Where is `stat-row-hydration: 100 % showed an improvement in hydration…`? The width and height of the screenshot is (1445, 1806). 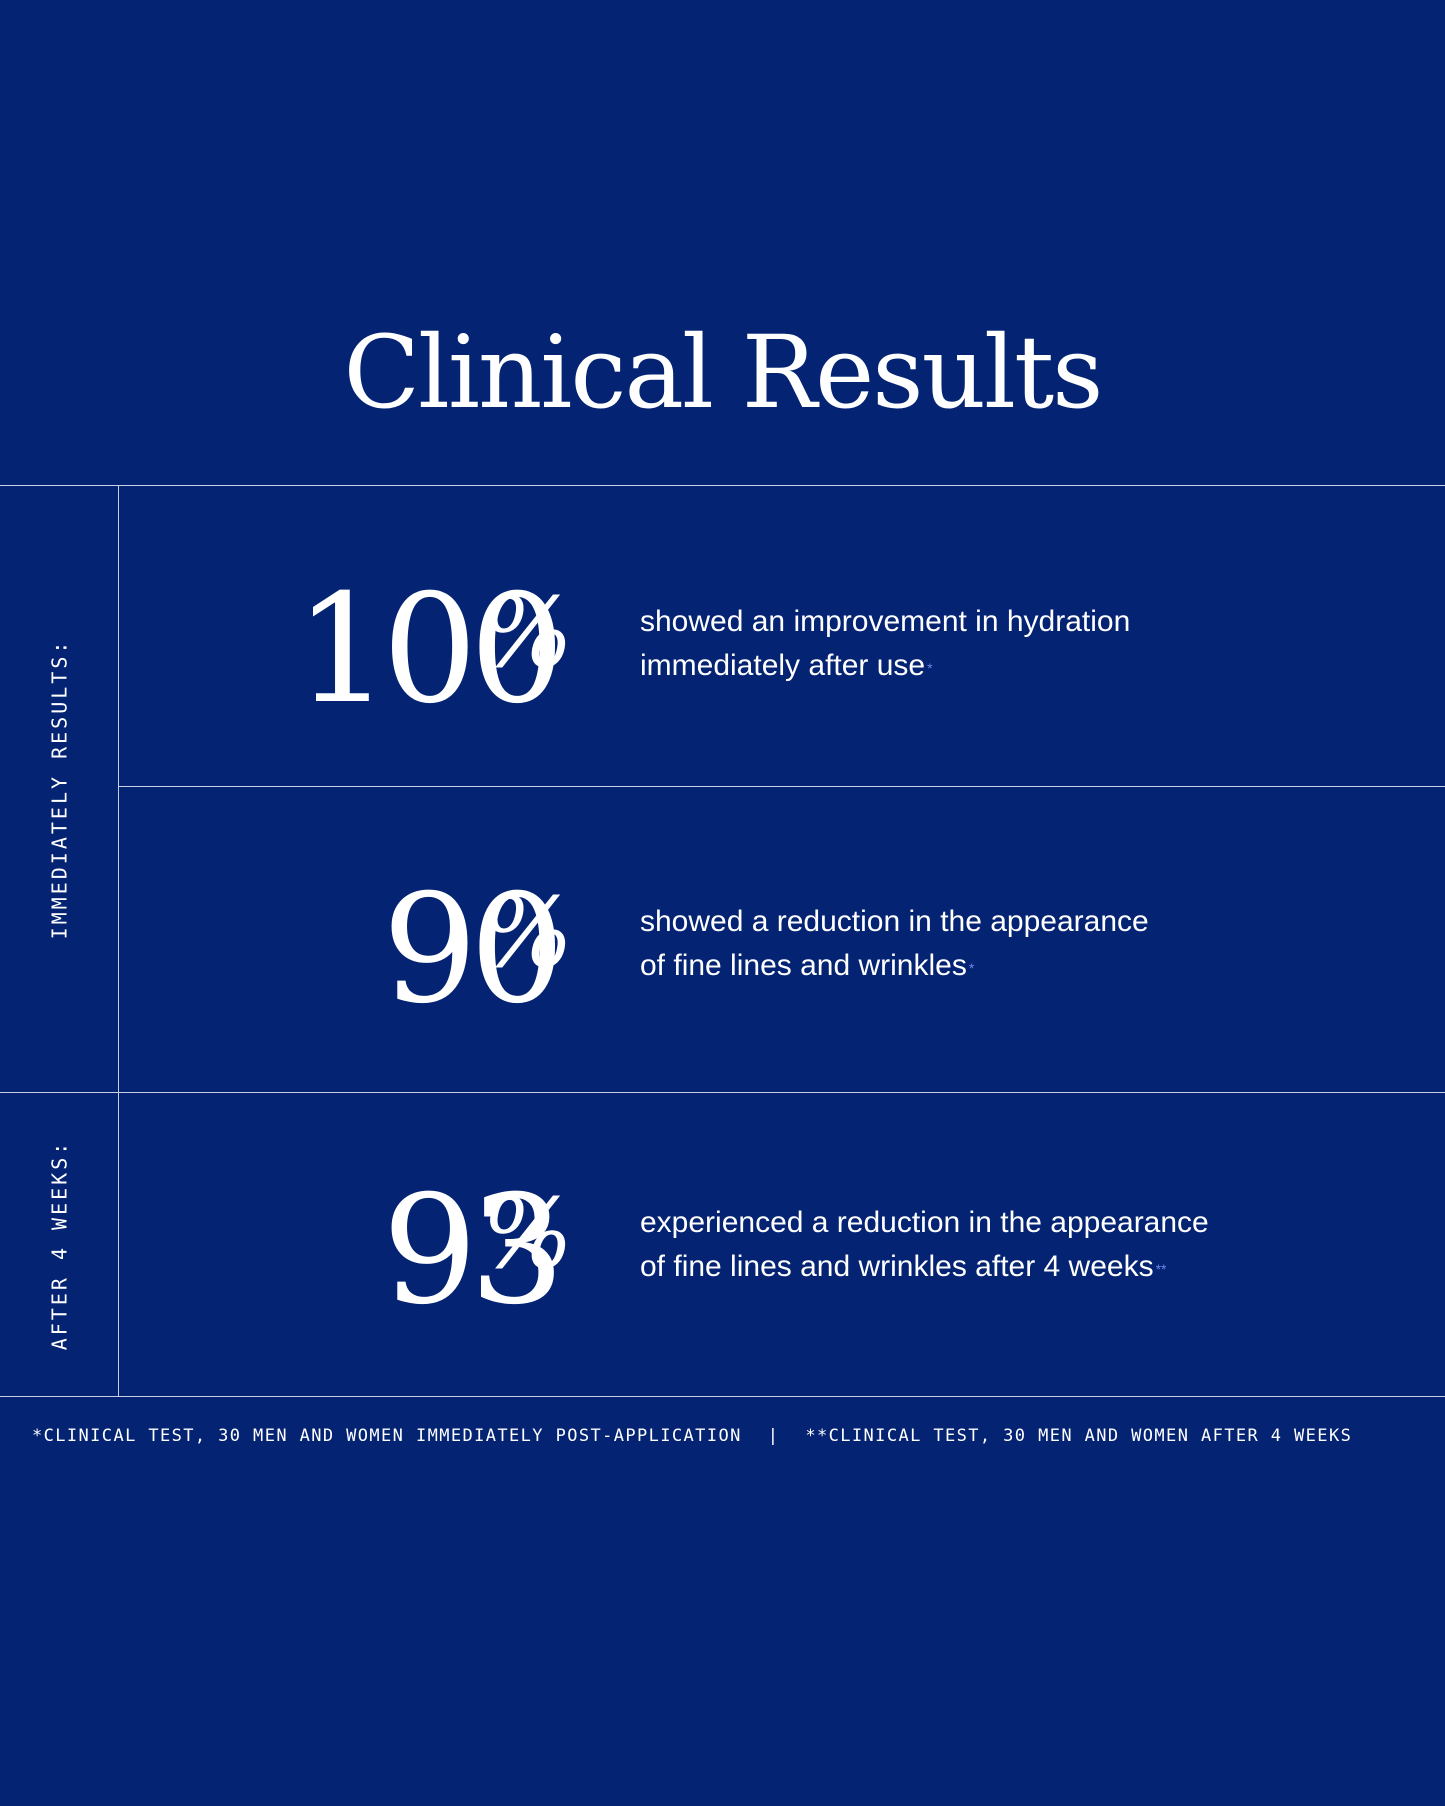 stat-row-hydration: 100 % showed an improvement in hydration… is located at coordinates (782, 655).